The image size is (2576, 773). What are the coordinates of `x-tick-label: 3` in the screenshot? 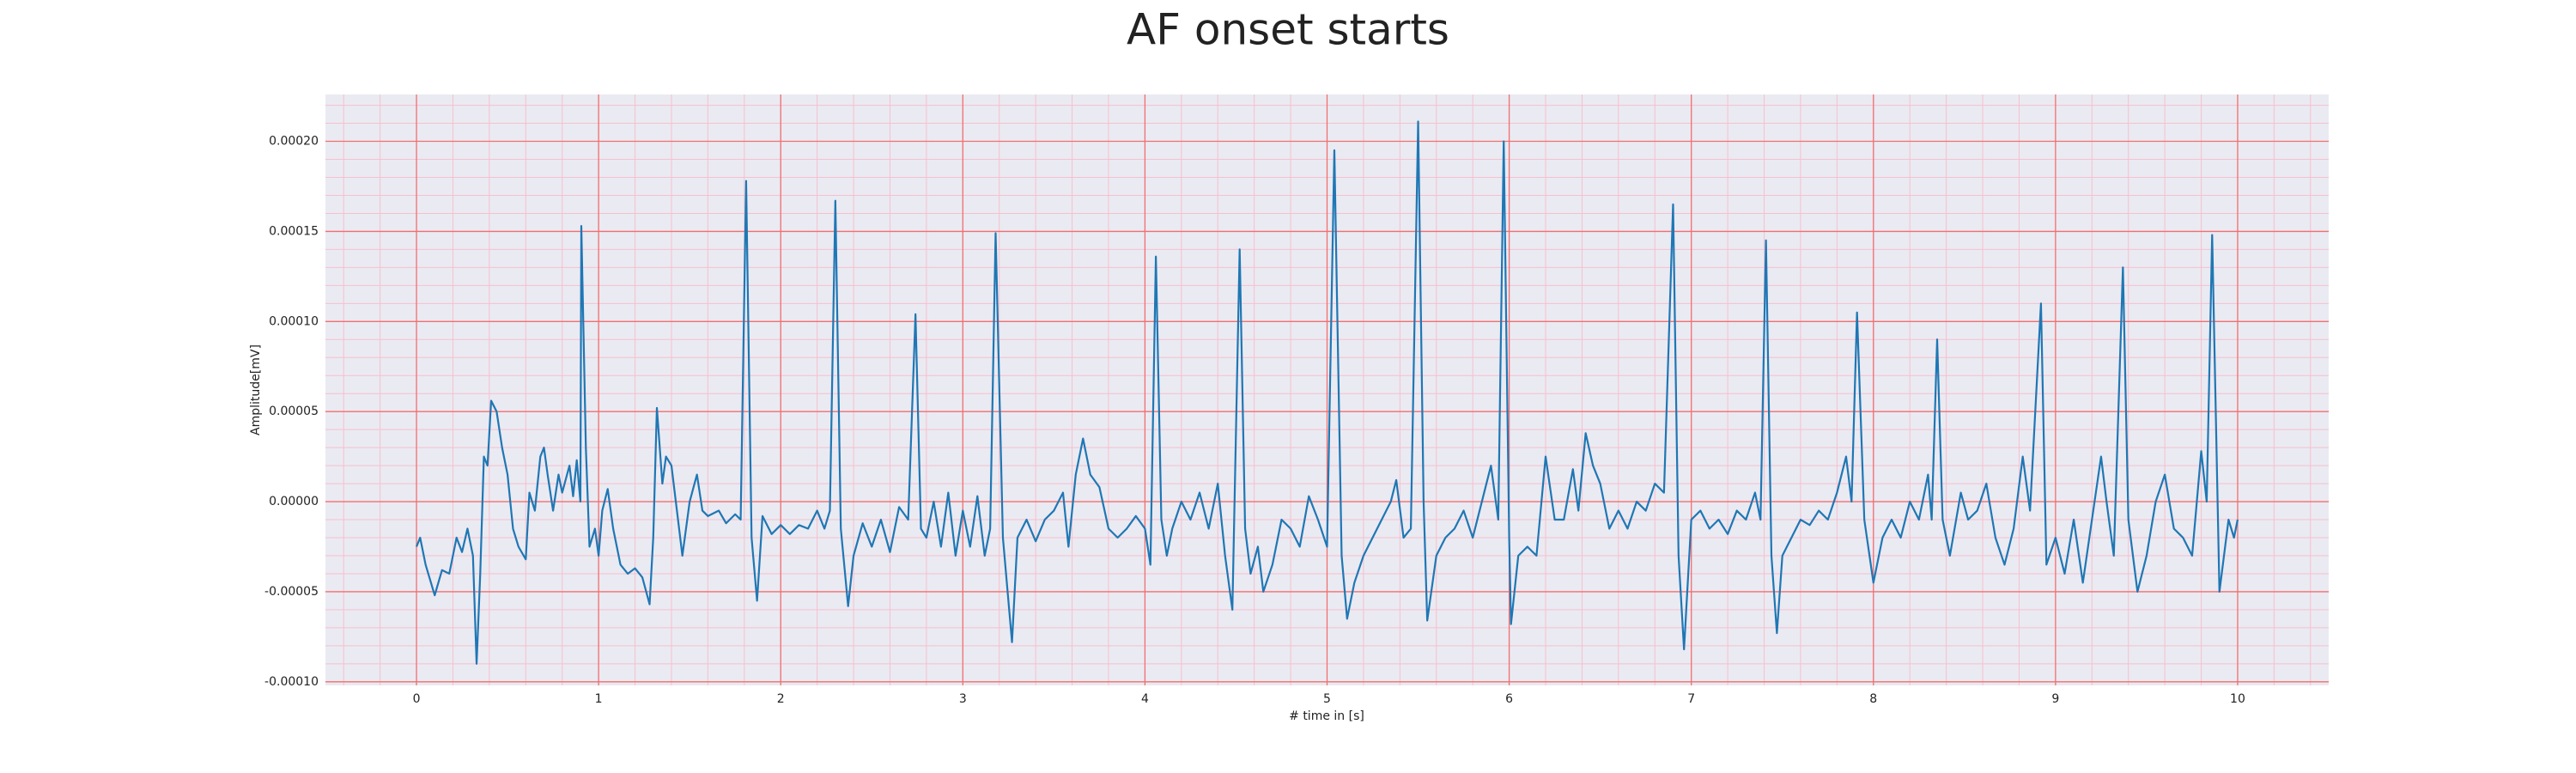 It's located at (963, 699).